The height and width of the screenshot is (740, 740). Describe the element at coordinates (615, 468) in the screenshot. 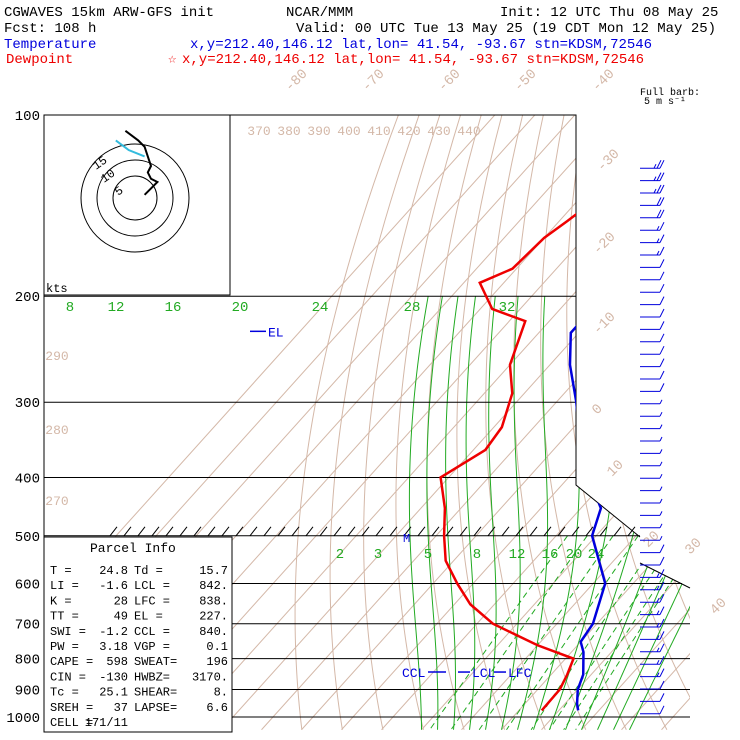

I see `isotherm-label: 10` at that location.